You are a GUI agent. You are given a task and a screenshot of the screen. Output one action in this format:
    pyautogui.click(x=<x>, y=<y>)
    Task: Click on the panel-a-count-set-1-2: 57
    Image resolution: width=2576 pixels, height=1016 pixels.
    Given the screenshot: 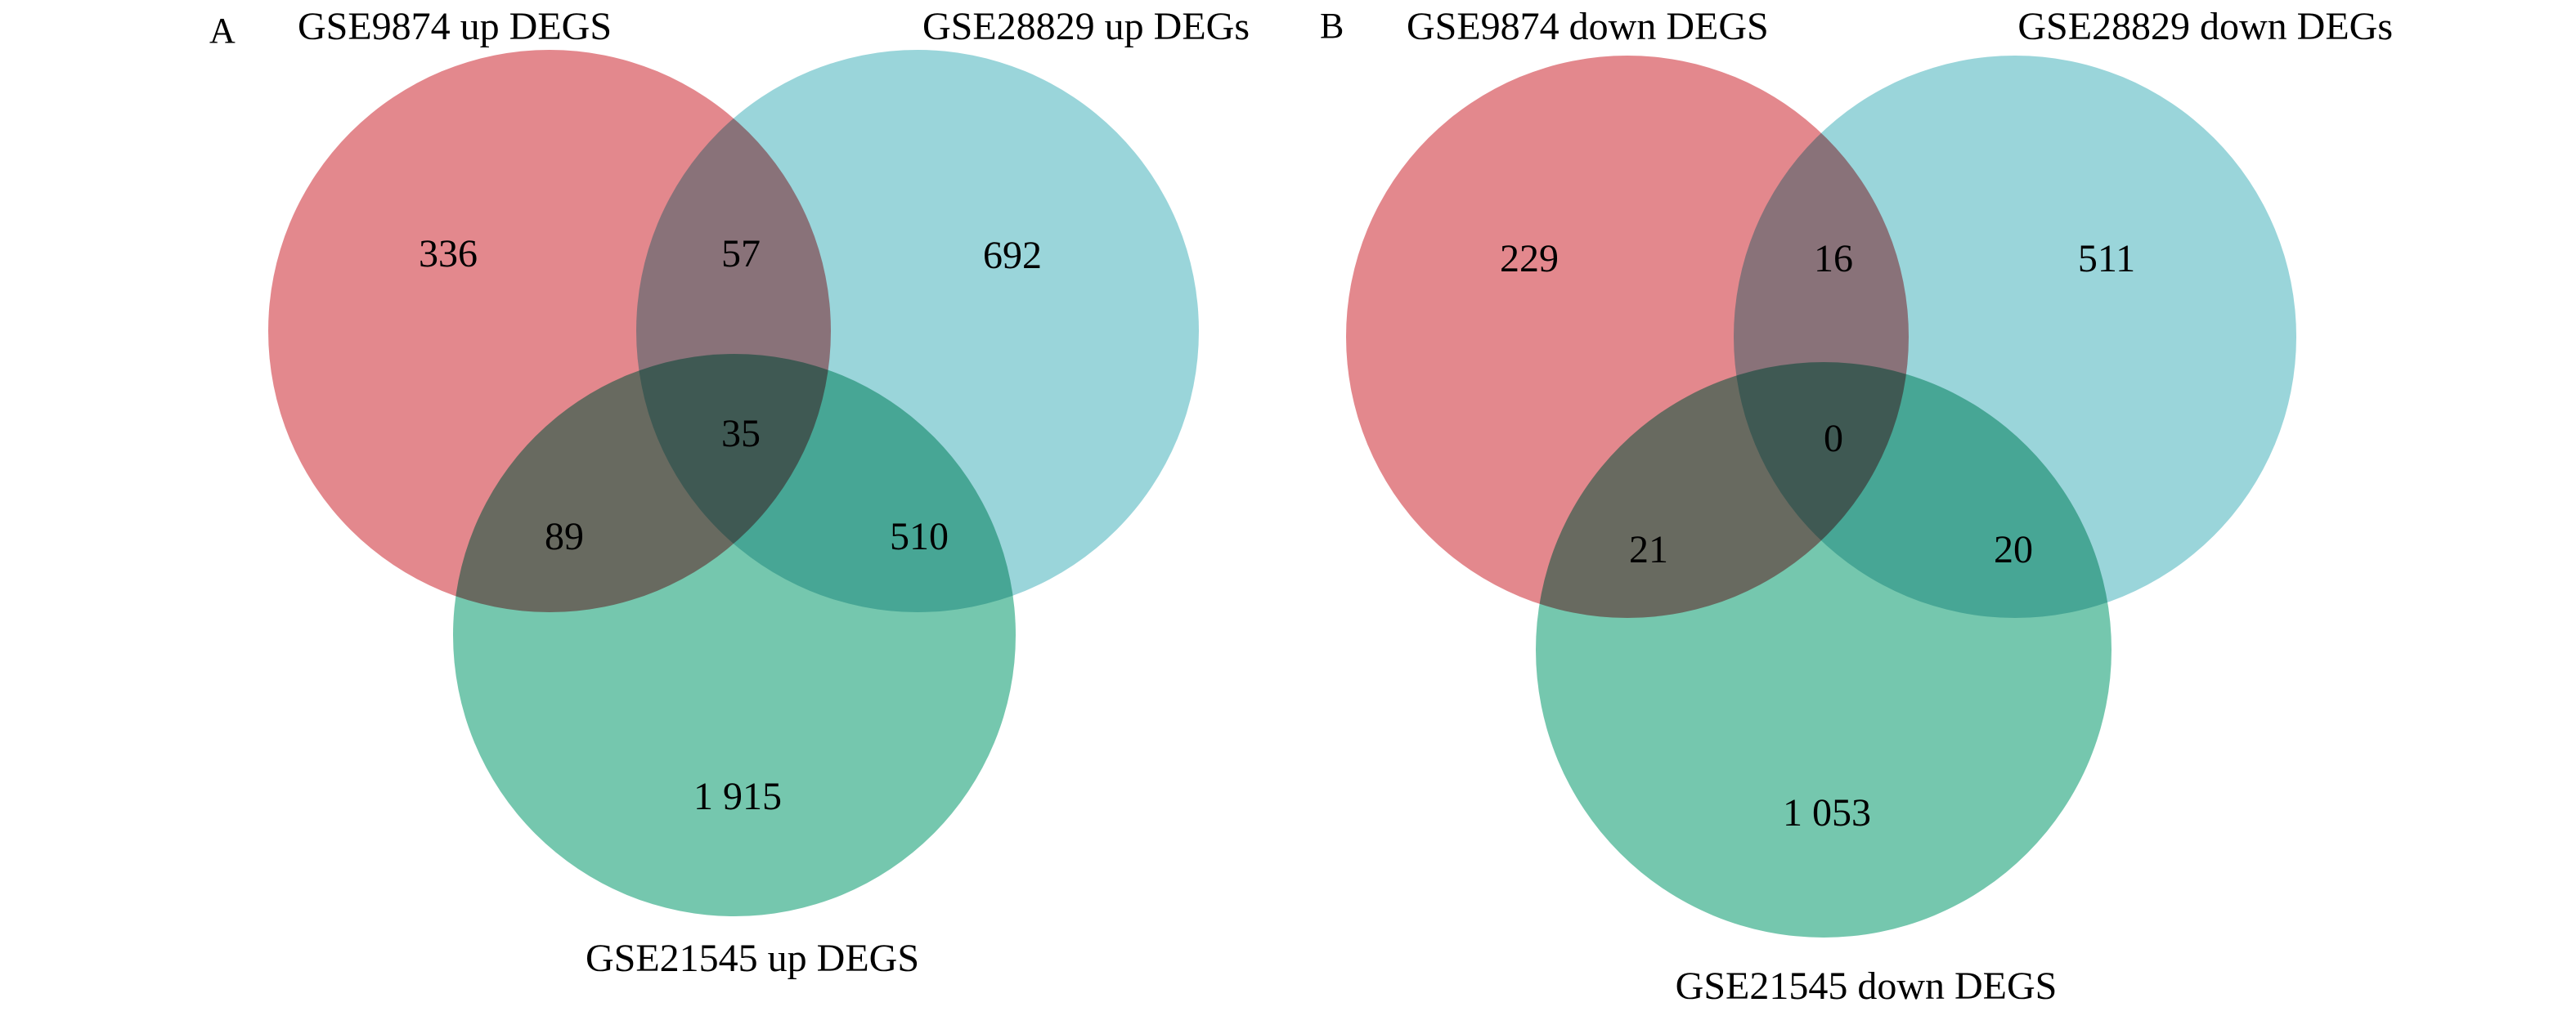 What is the action you would take?
    pyautogui.click(x=741, y=254)
    